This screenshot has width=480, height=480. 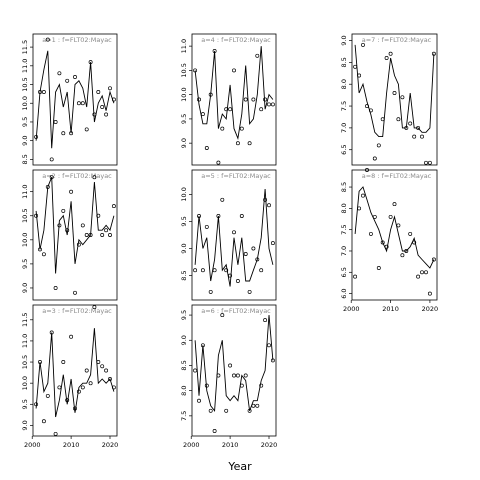 I want to click on y-tick-label: 9.0, so click(x=25, y=425).